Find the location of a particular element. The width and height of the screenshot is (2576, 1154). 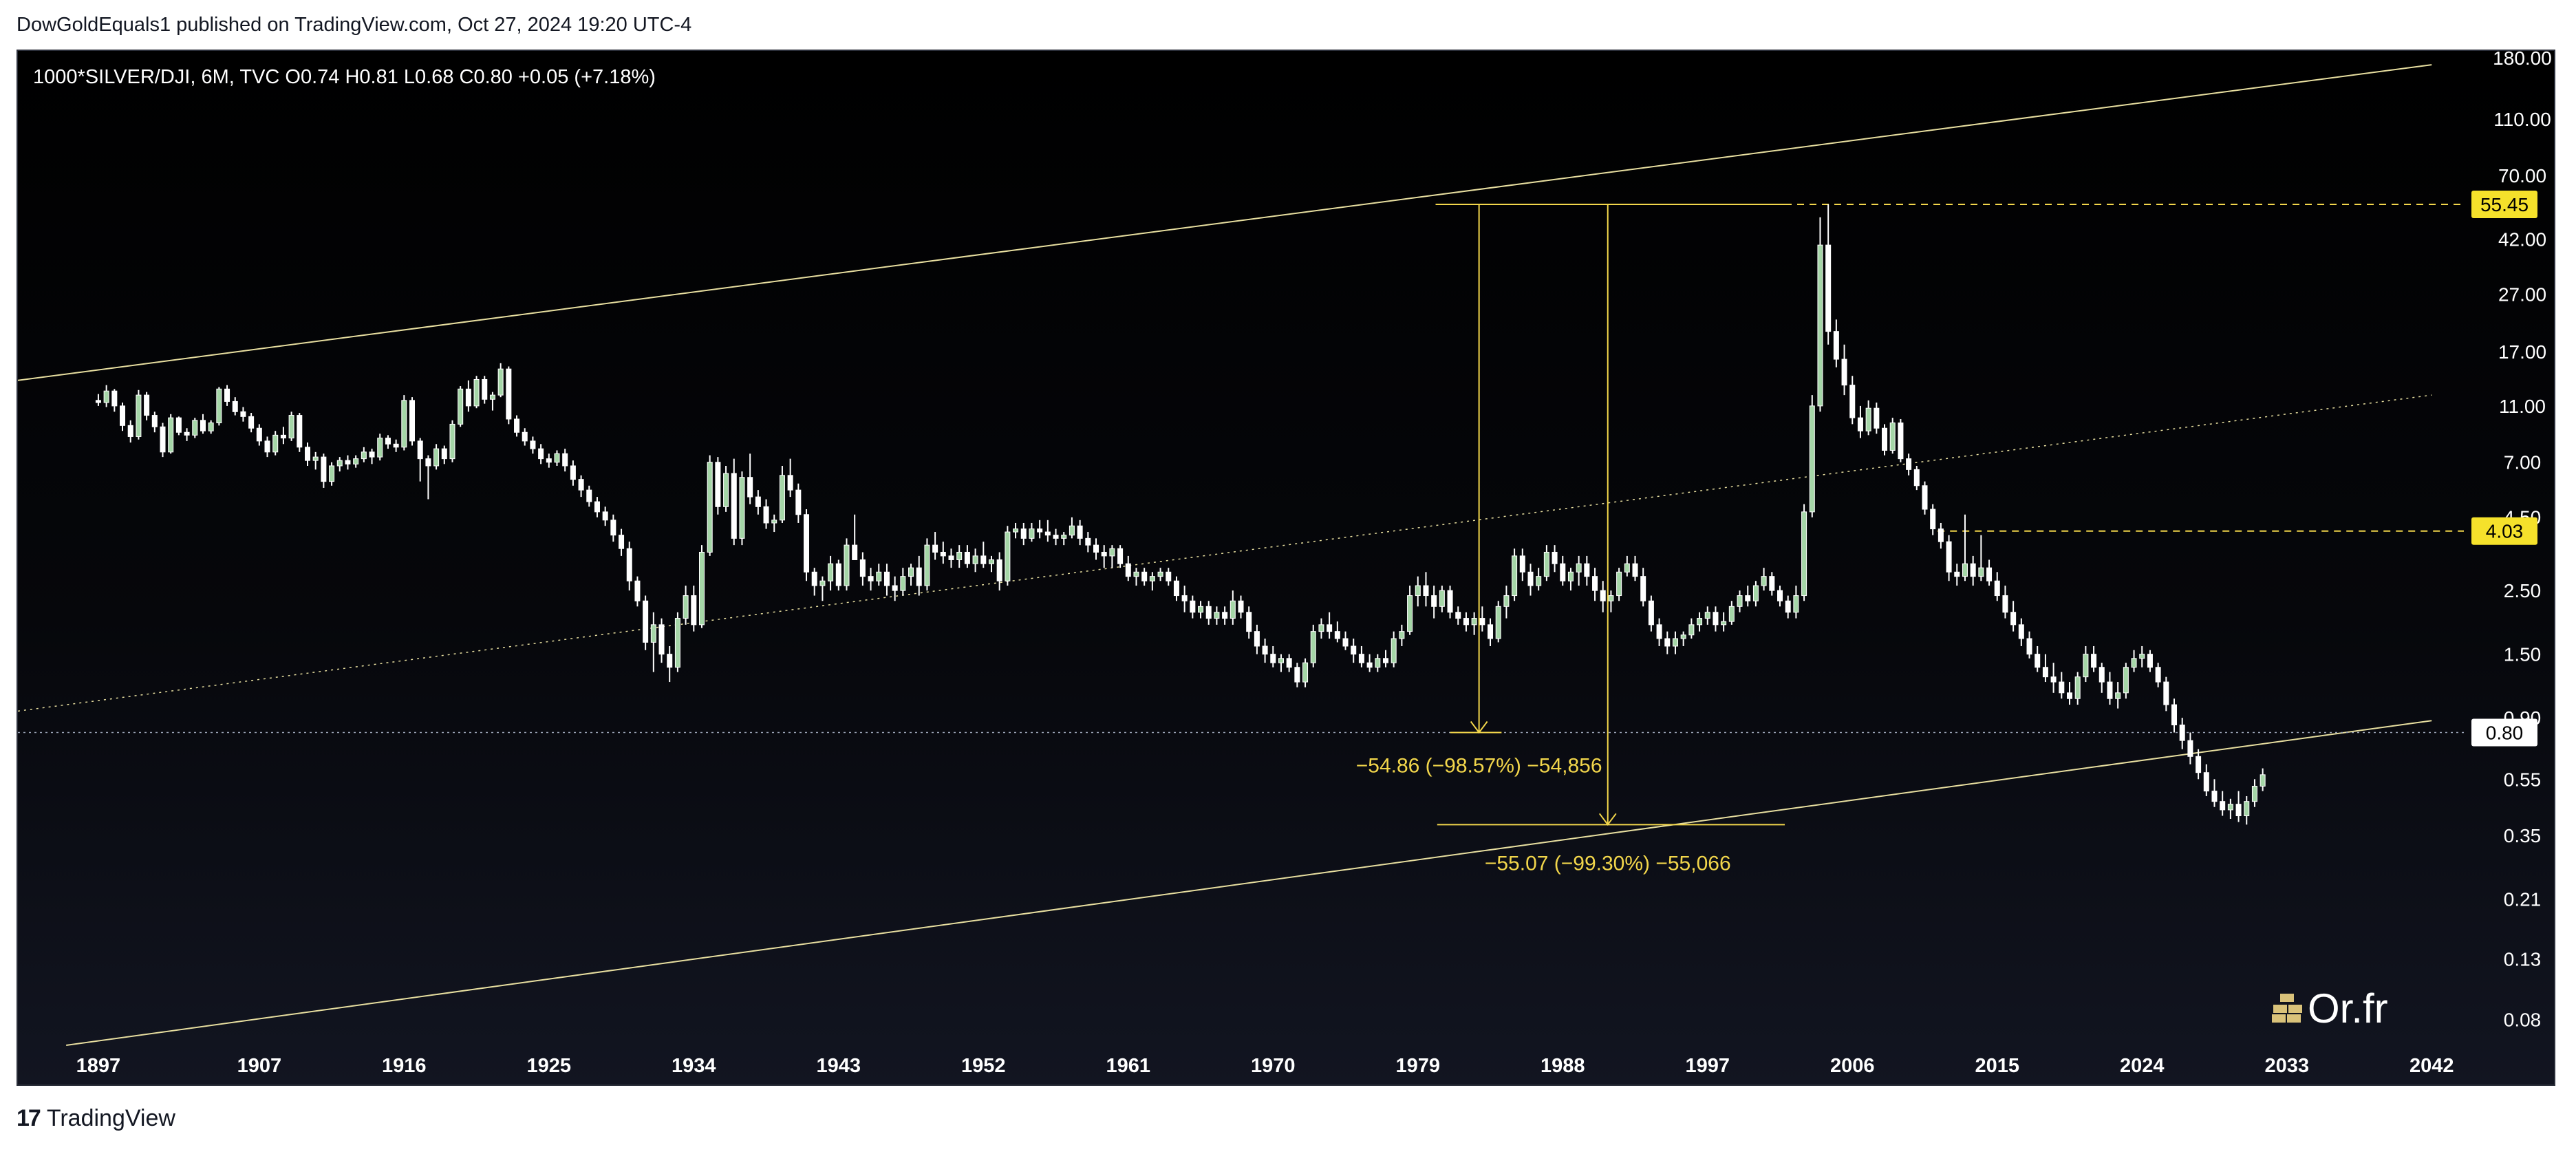

tradingview-footer: 17 TradingView is located at coordinates (96, 1118).